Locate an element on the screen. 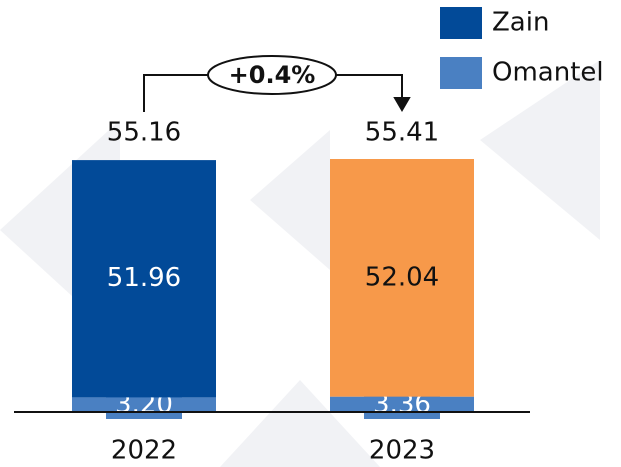 This screenshot has width=621, height=467. annotation-ellipse is located at coordinates (272, 75).